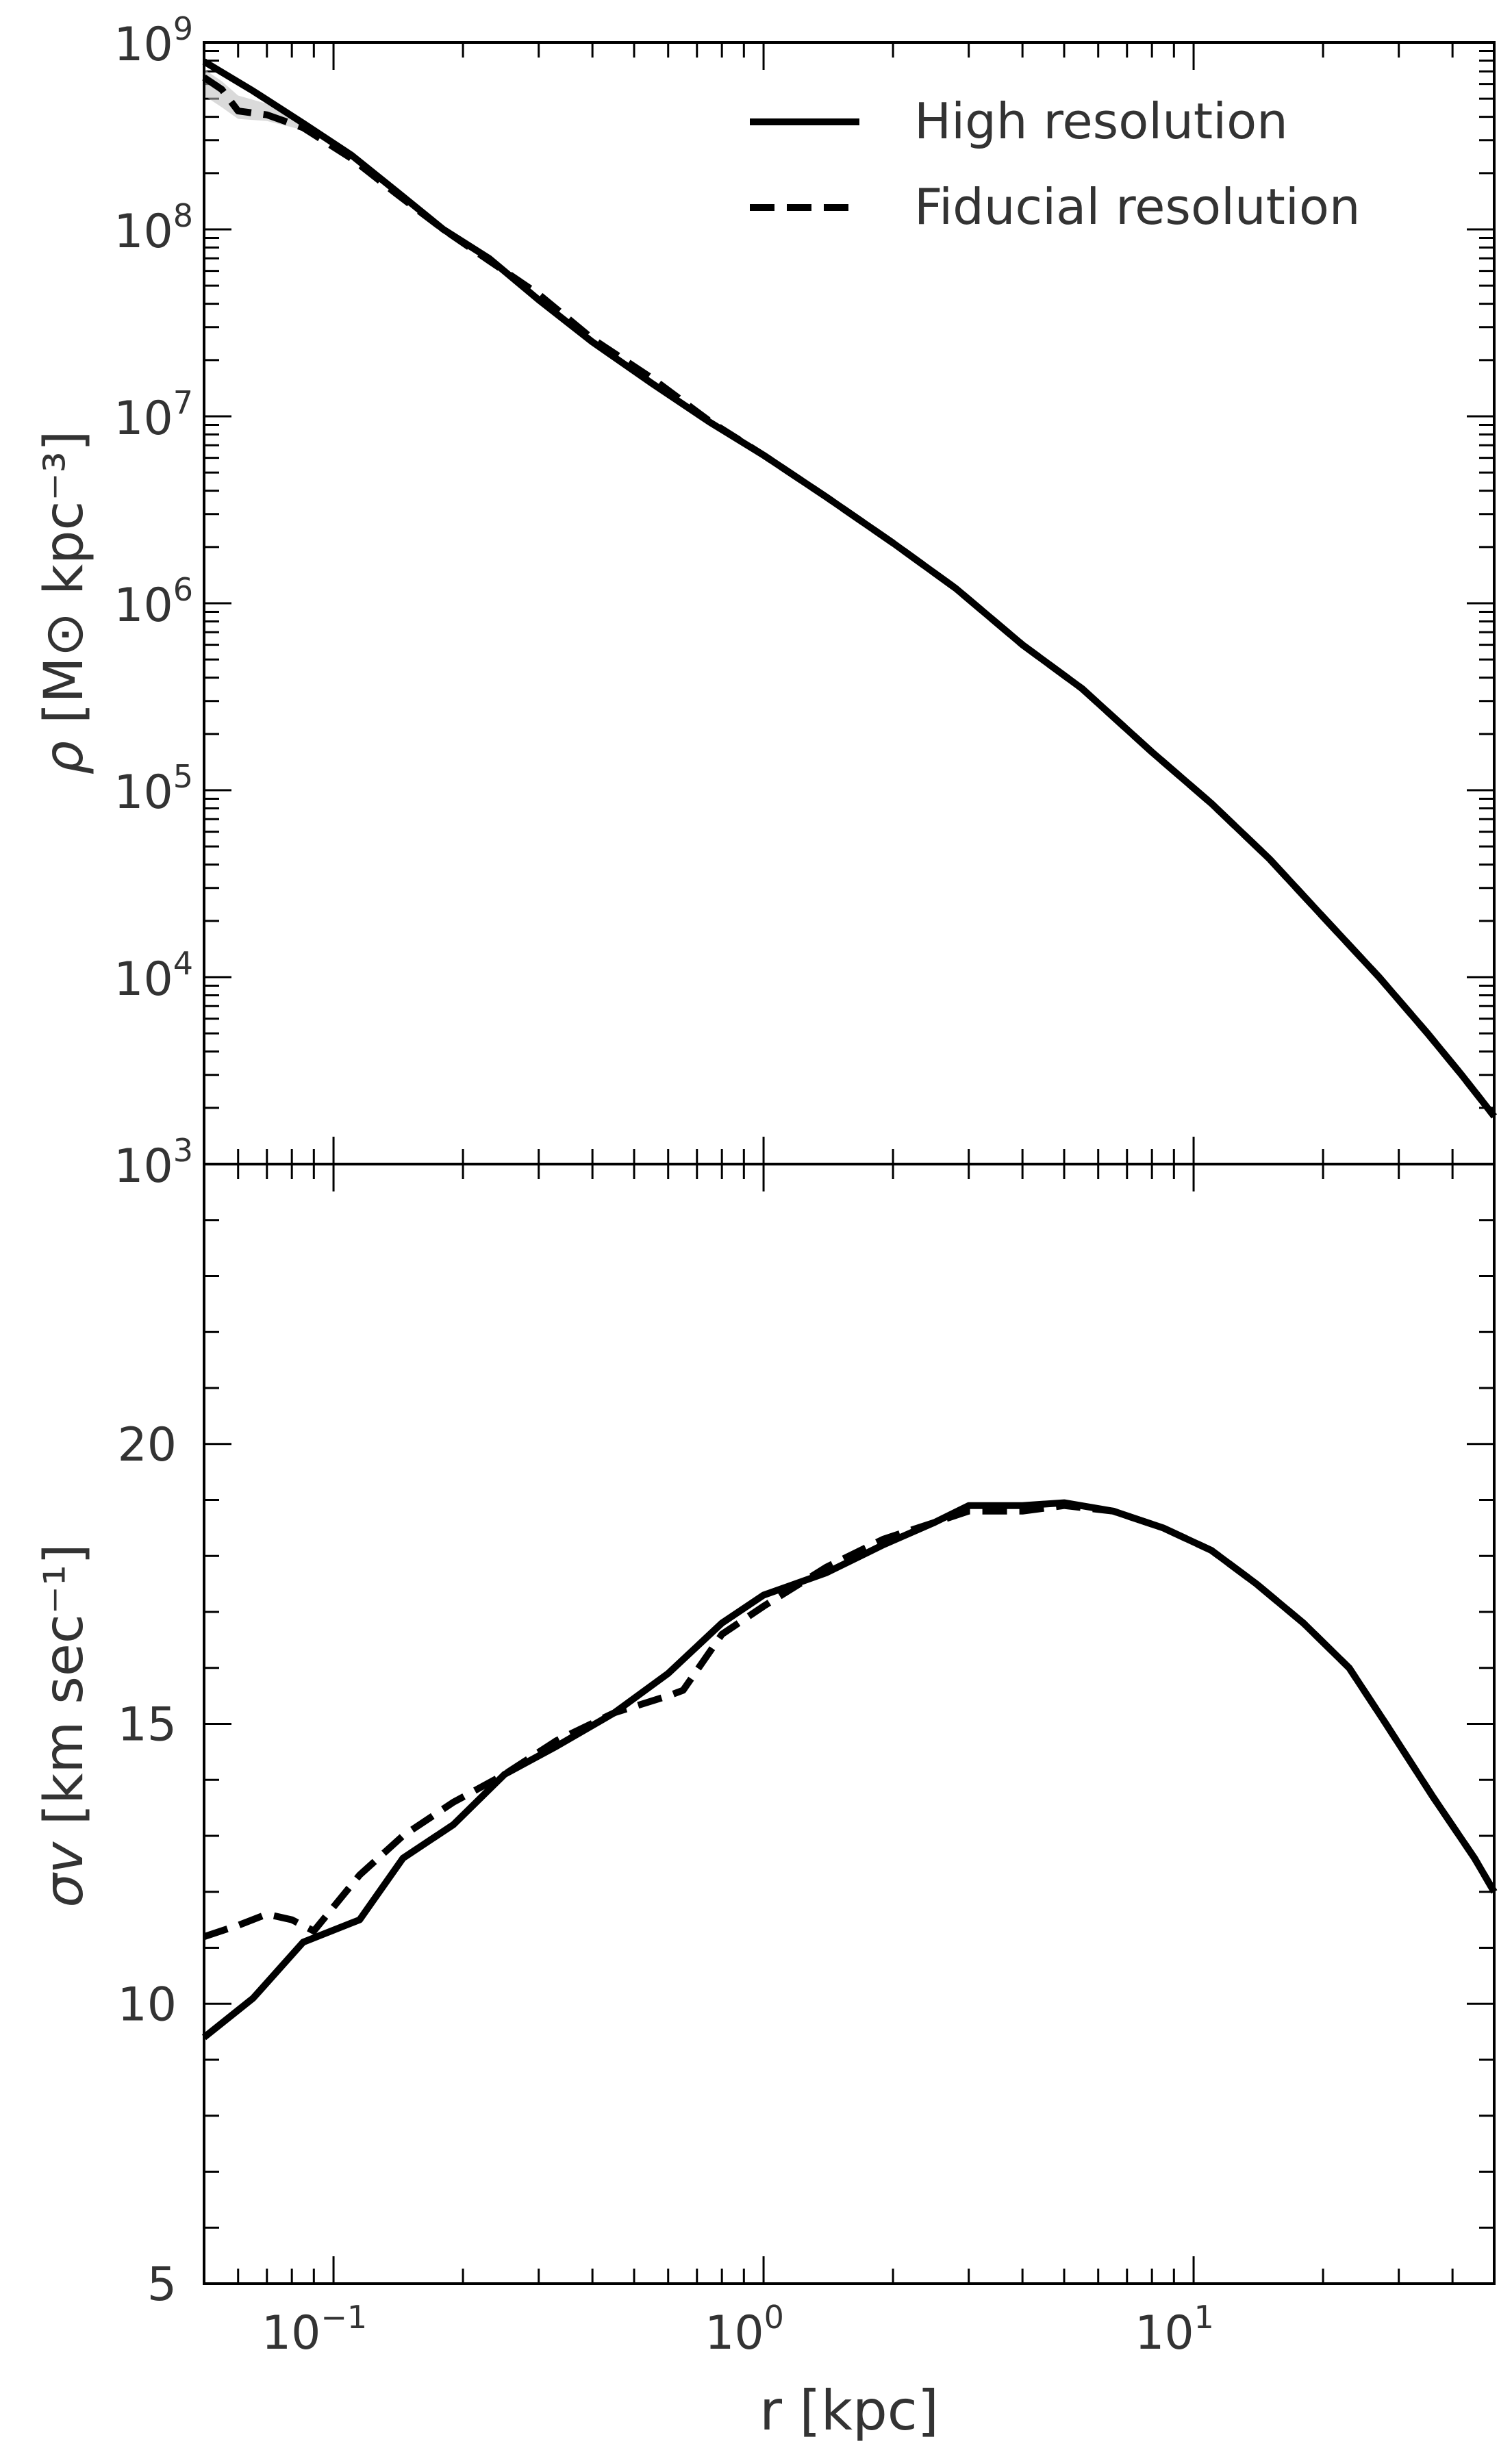 This screenshot has height=2448, width=1512. What do you see at coordinates (1174, 2329) in the screenshot?
I see `x-tick-label: 10¹` at bounding box center [1174, 2329].